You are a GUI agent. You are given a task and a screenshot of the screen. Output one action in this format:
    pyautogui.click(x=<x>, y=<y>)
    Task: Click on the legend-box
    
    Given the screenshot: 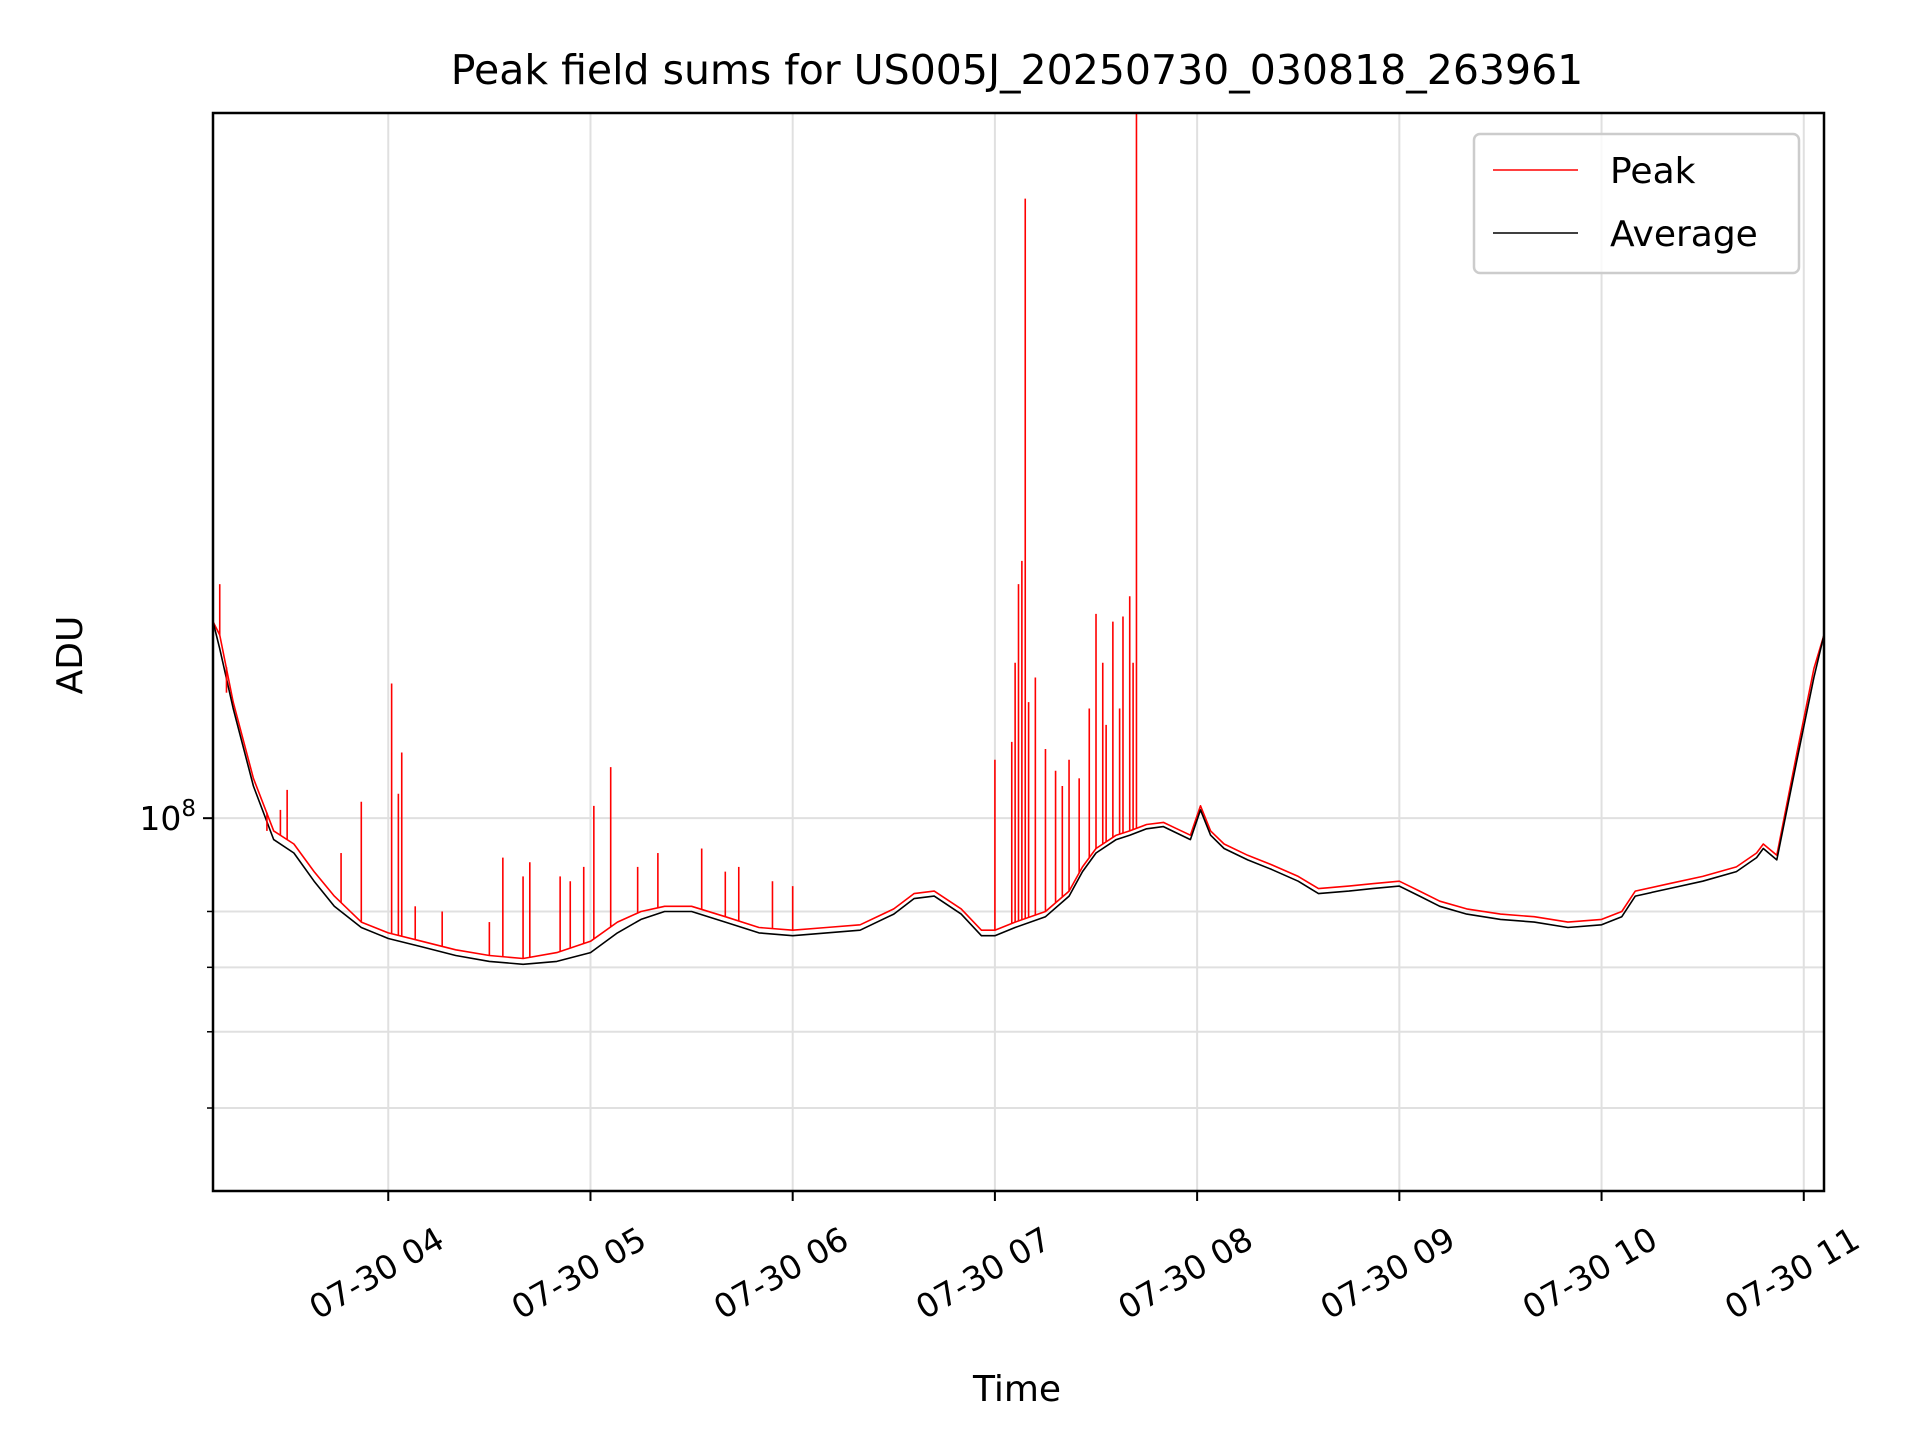 What is the action you would take?
    pyautogui.click(x=1636, y=203)
    